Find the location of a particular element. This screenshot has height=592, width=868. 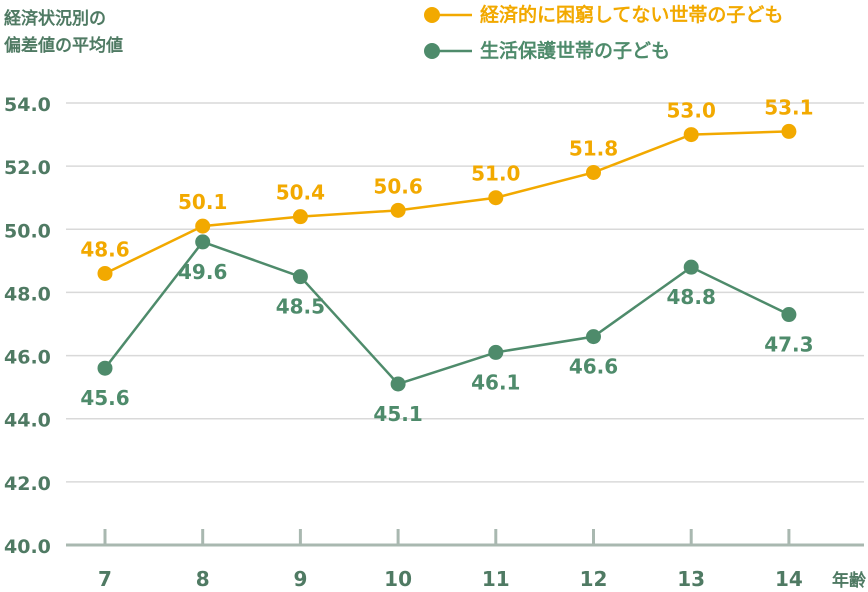

y-tick-label: 44.0 is located at coordinates (27, 421).